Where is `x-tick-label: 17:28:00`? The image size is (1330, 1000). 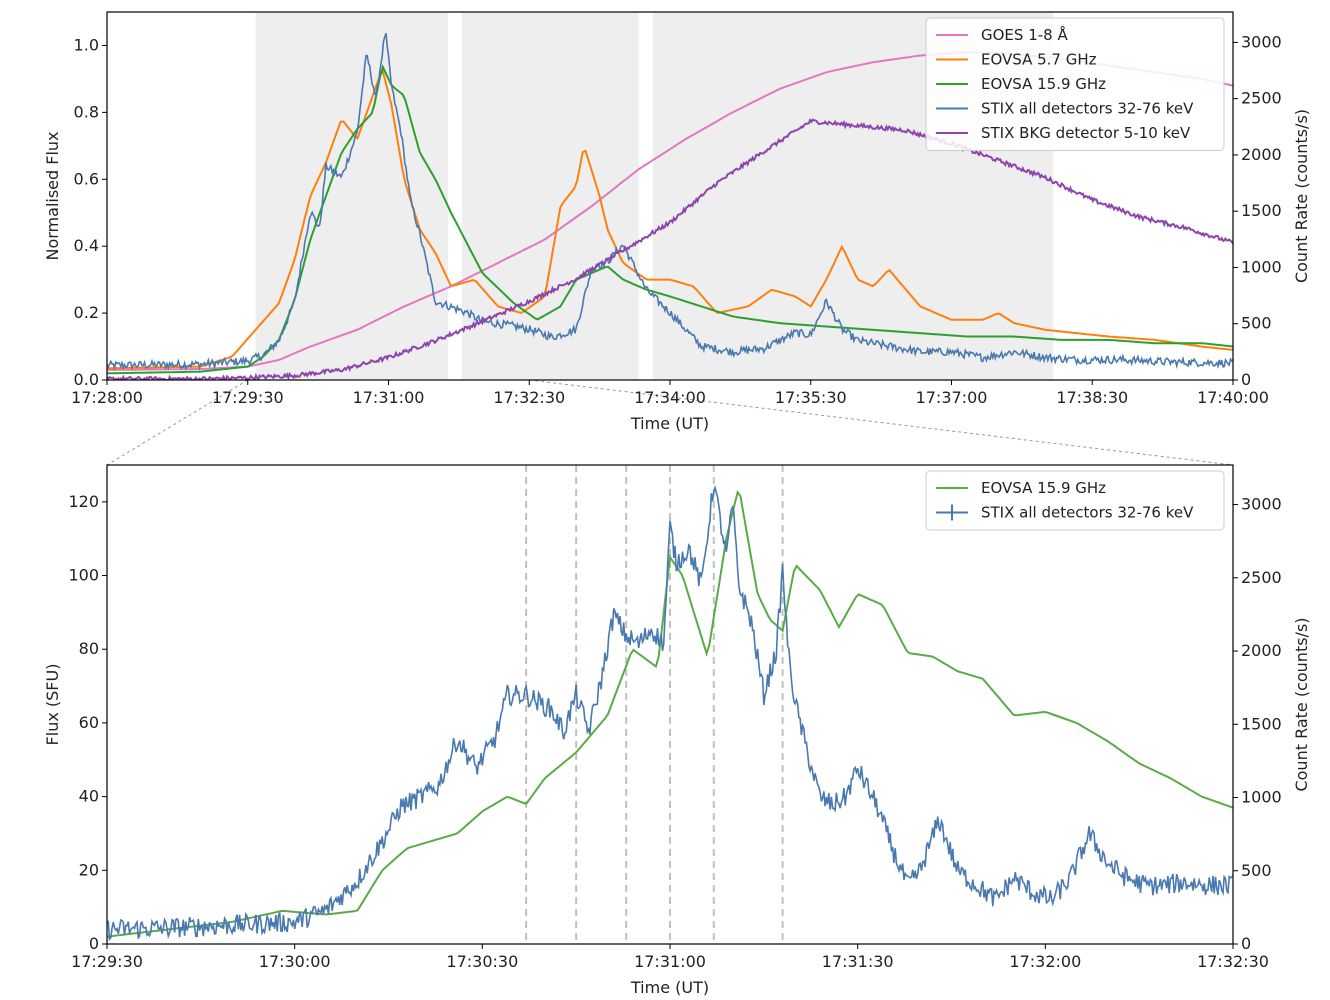
x-tick-label: 17:28:00 is located at coordinates (107, 397).